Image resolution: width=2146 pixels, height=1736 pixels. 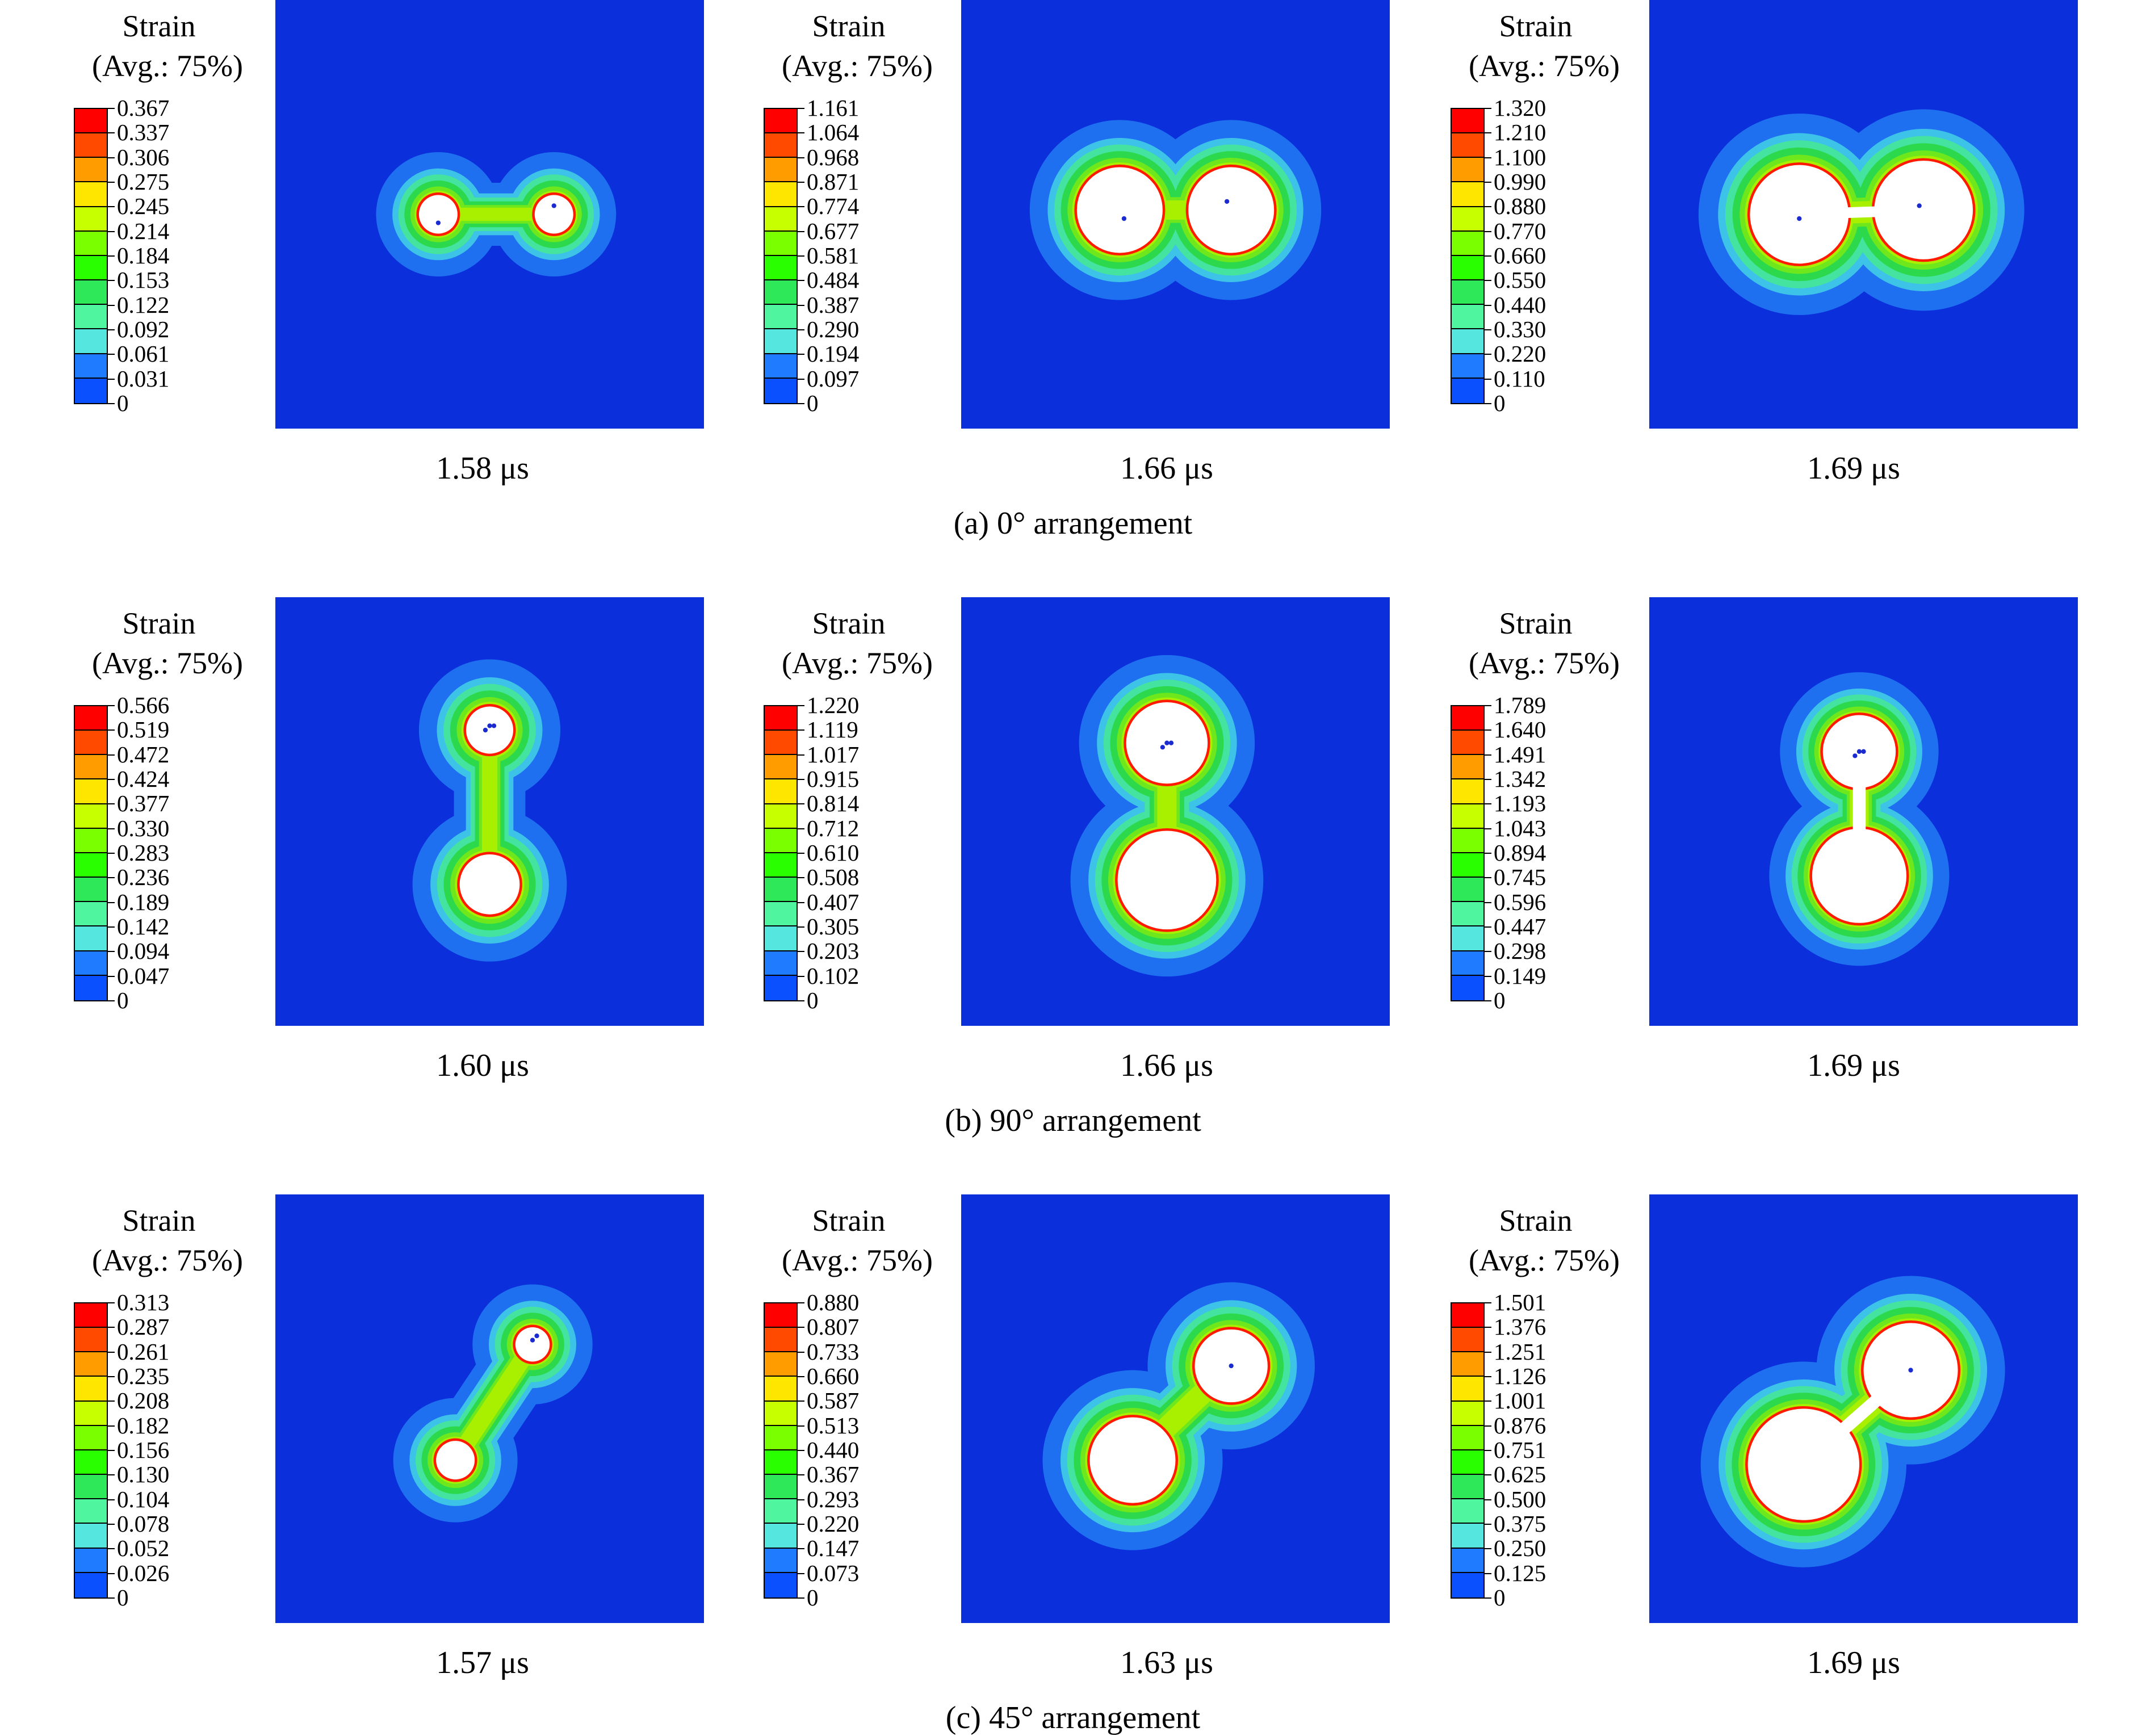 What do you see at coordinates (143, 132) in the screenshot?
I see `legend-level-label: 0.337` at bounding box center [143, 132].